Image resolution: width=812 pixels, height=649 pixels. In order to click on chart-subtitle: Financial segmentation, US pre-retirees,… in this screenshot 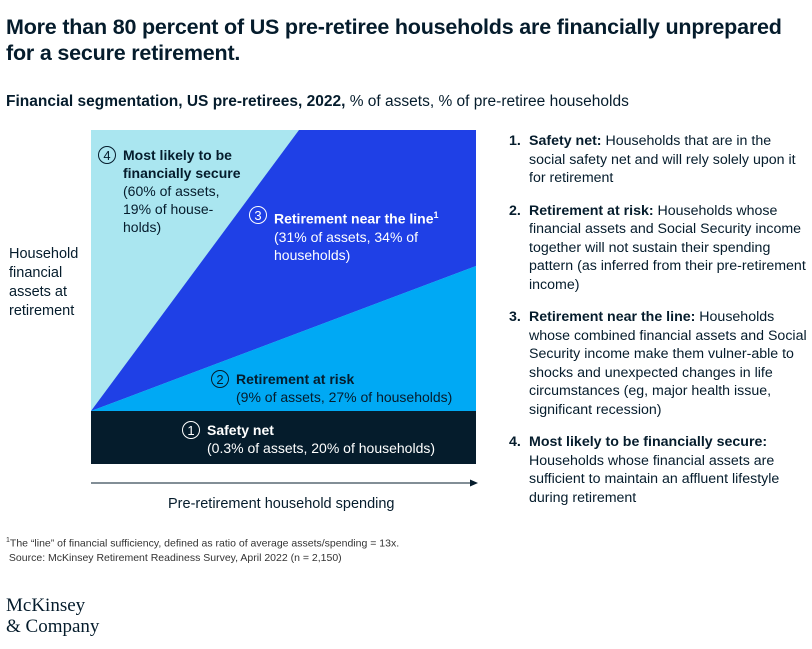, I will do `click(317, 101)`.